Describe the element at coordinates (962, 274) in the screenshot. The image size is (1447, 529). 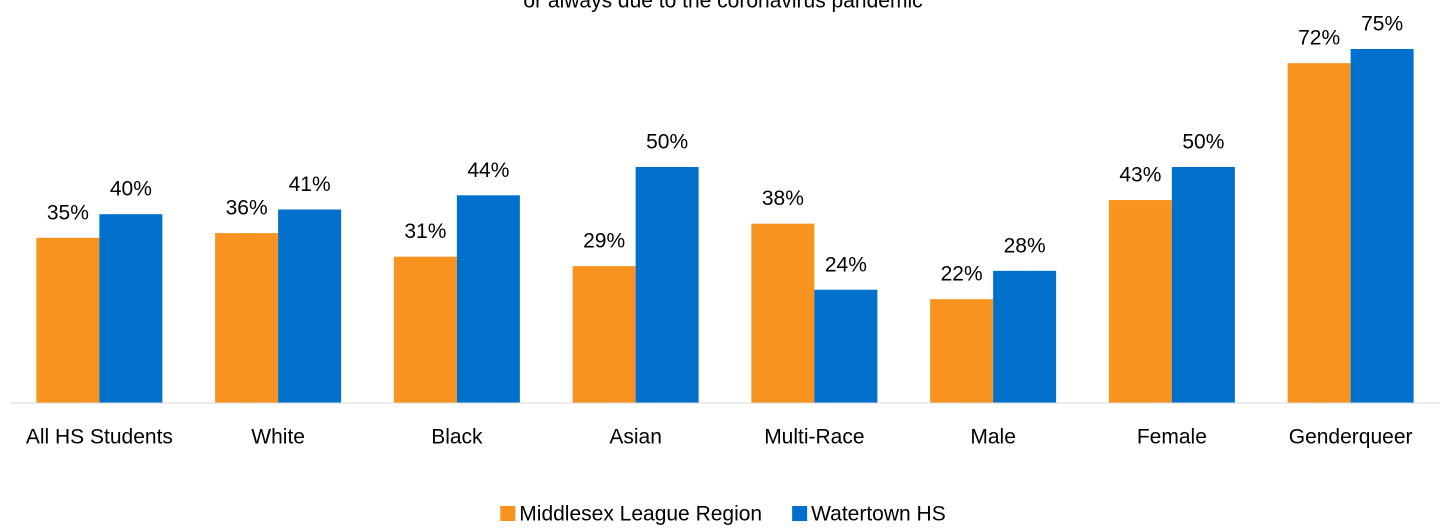
I see `data-label: 22%` at that location.